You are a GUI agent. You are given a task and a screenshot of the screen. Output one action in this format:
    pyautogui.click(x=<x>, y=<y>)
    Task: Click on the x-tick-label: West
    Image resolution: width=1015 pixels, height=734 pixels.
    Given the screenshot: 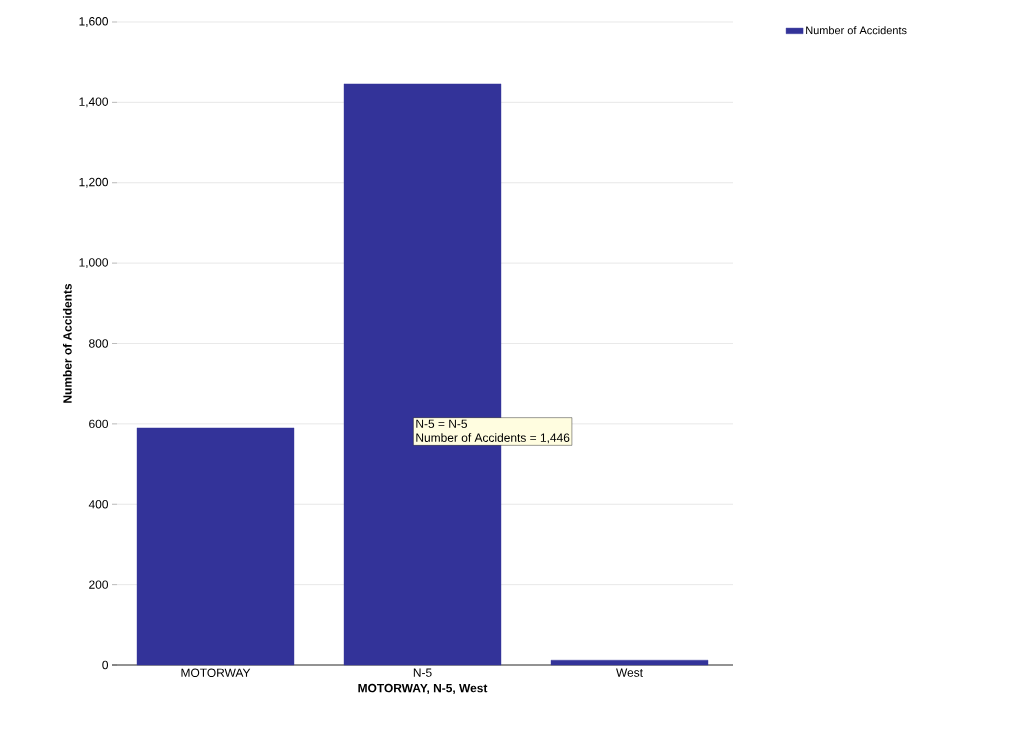 What is the action you would take?
    pyautogui.click(x=629, y=672)
    